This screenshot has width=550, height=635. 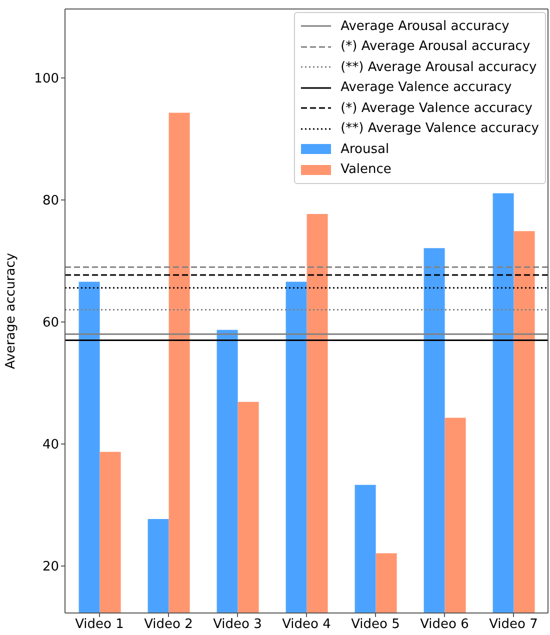 What do you see at coordinates (50, 323) in the screenshot?
I see `y-tick-label: 60` at bounding box center [50, 323].